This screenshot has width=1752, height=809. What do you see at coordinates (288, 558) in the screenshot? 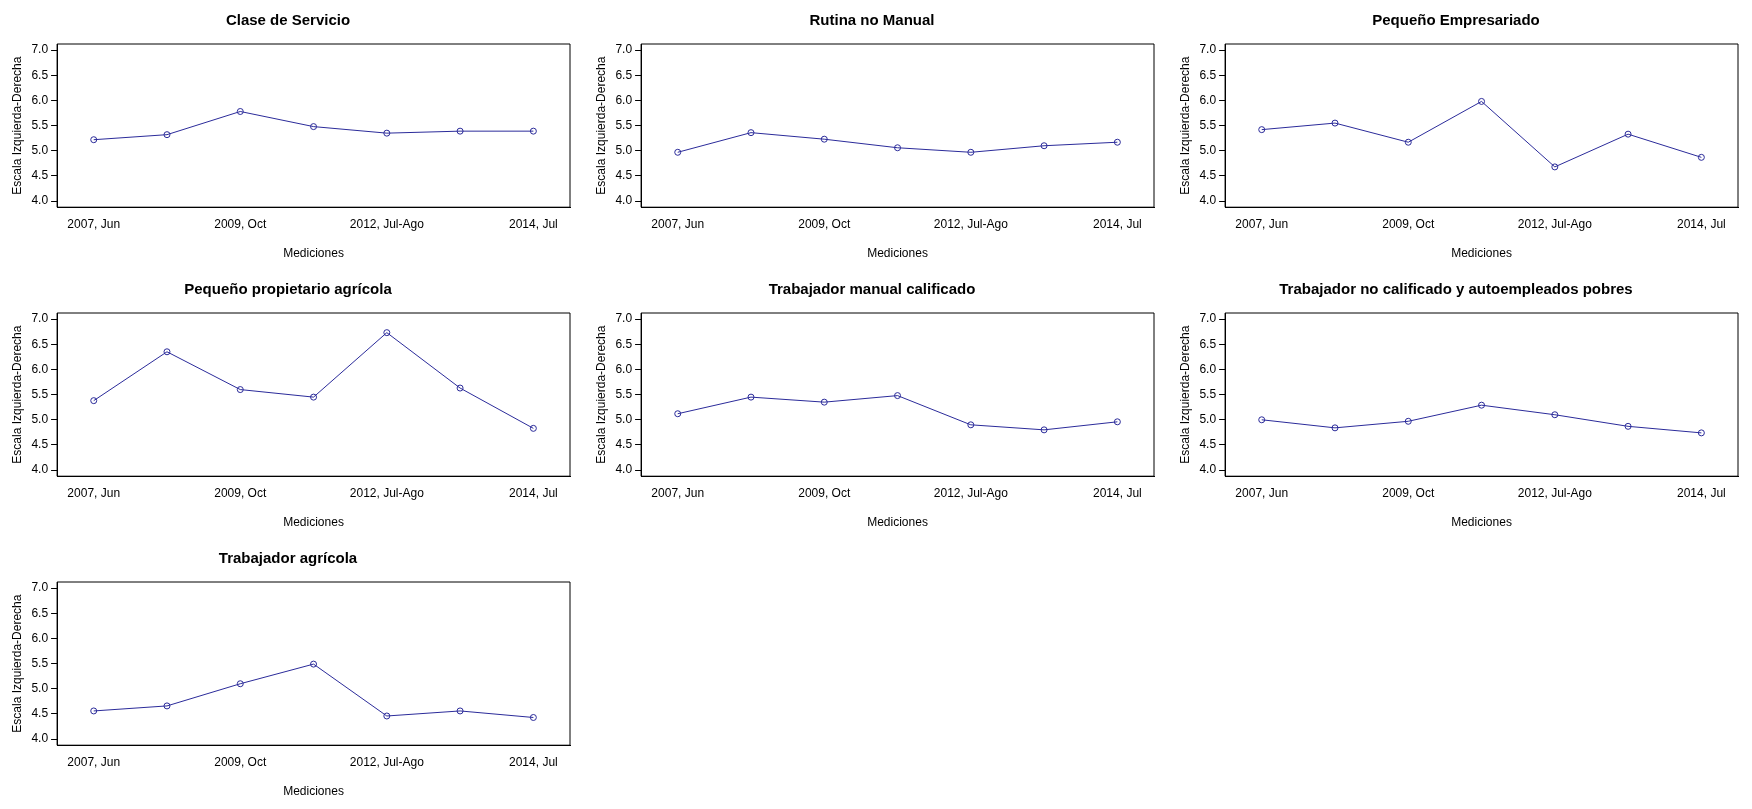
I see `chart-title: Trabajador agrícola` at bounding box center [288, 558].